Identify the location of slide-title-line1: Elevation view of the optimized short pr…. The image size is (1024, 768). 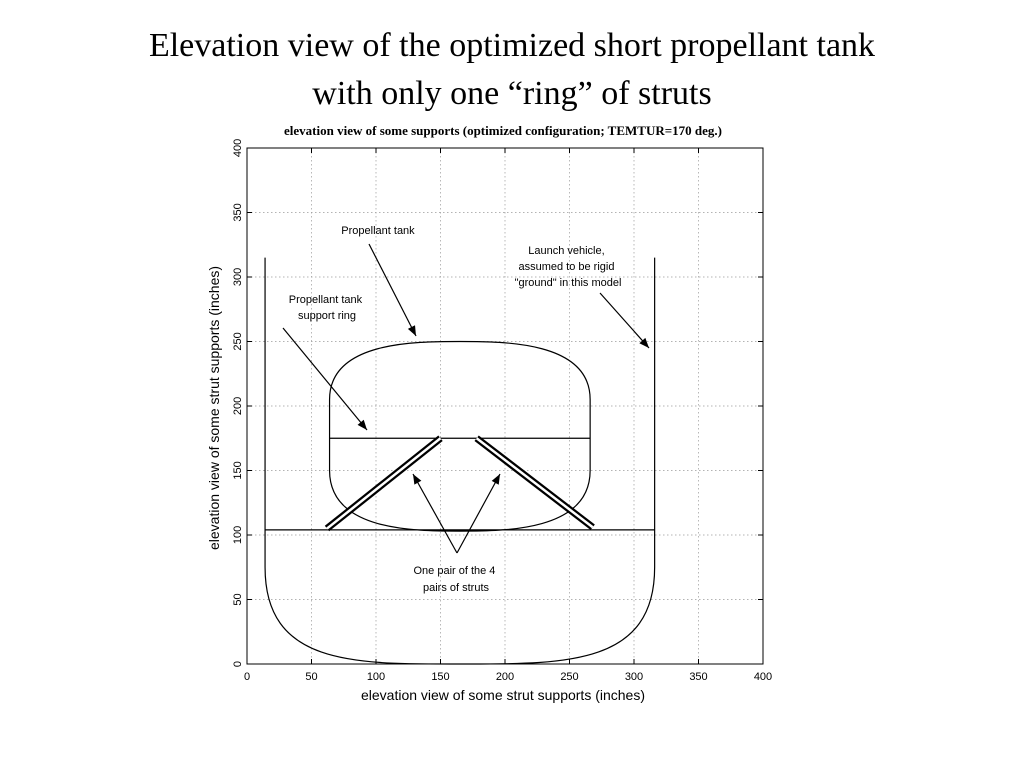
(512, 45).